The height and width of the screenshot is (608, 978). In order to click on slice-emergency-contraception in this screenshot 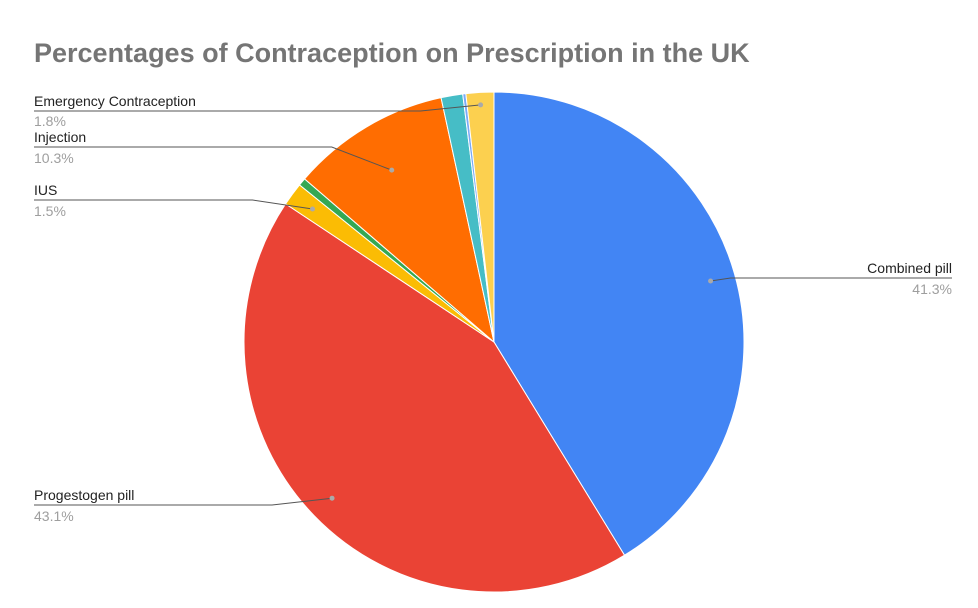, I will do `click(480, 217)`.